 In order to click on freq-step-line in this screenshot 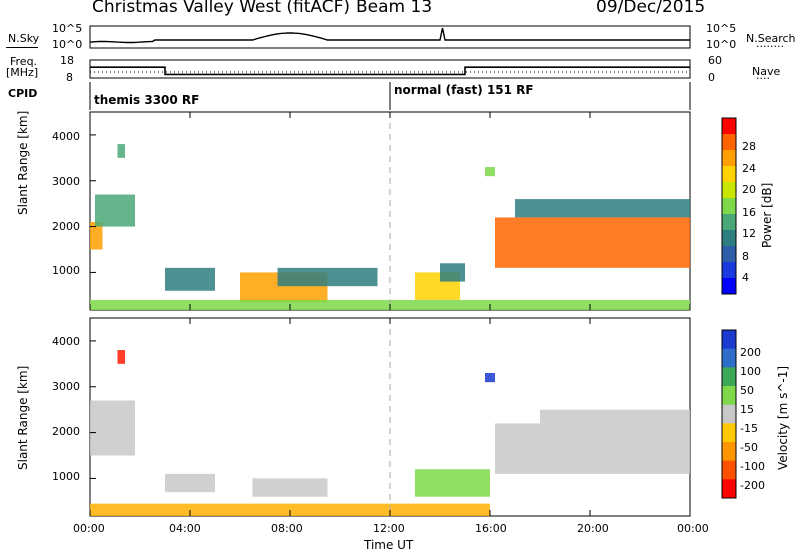, I will do `click(390, 71)`.